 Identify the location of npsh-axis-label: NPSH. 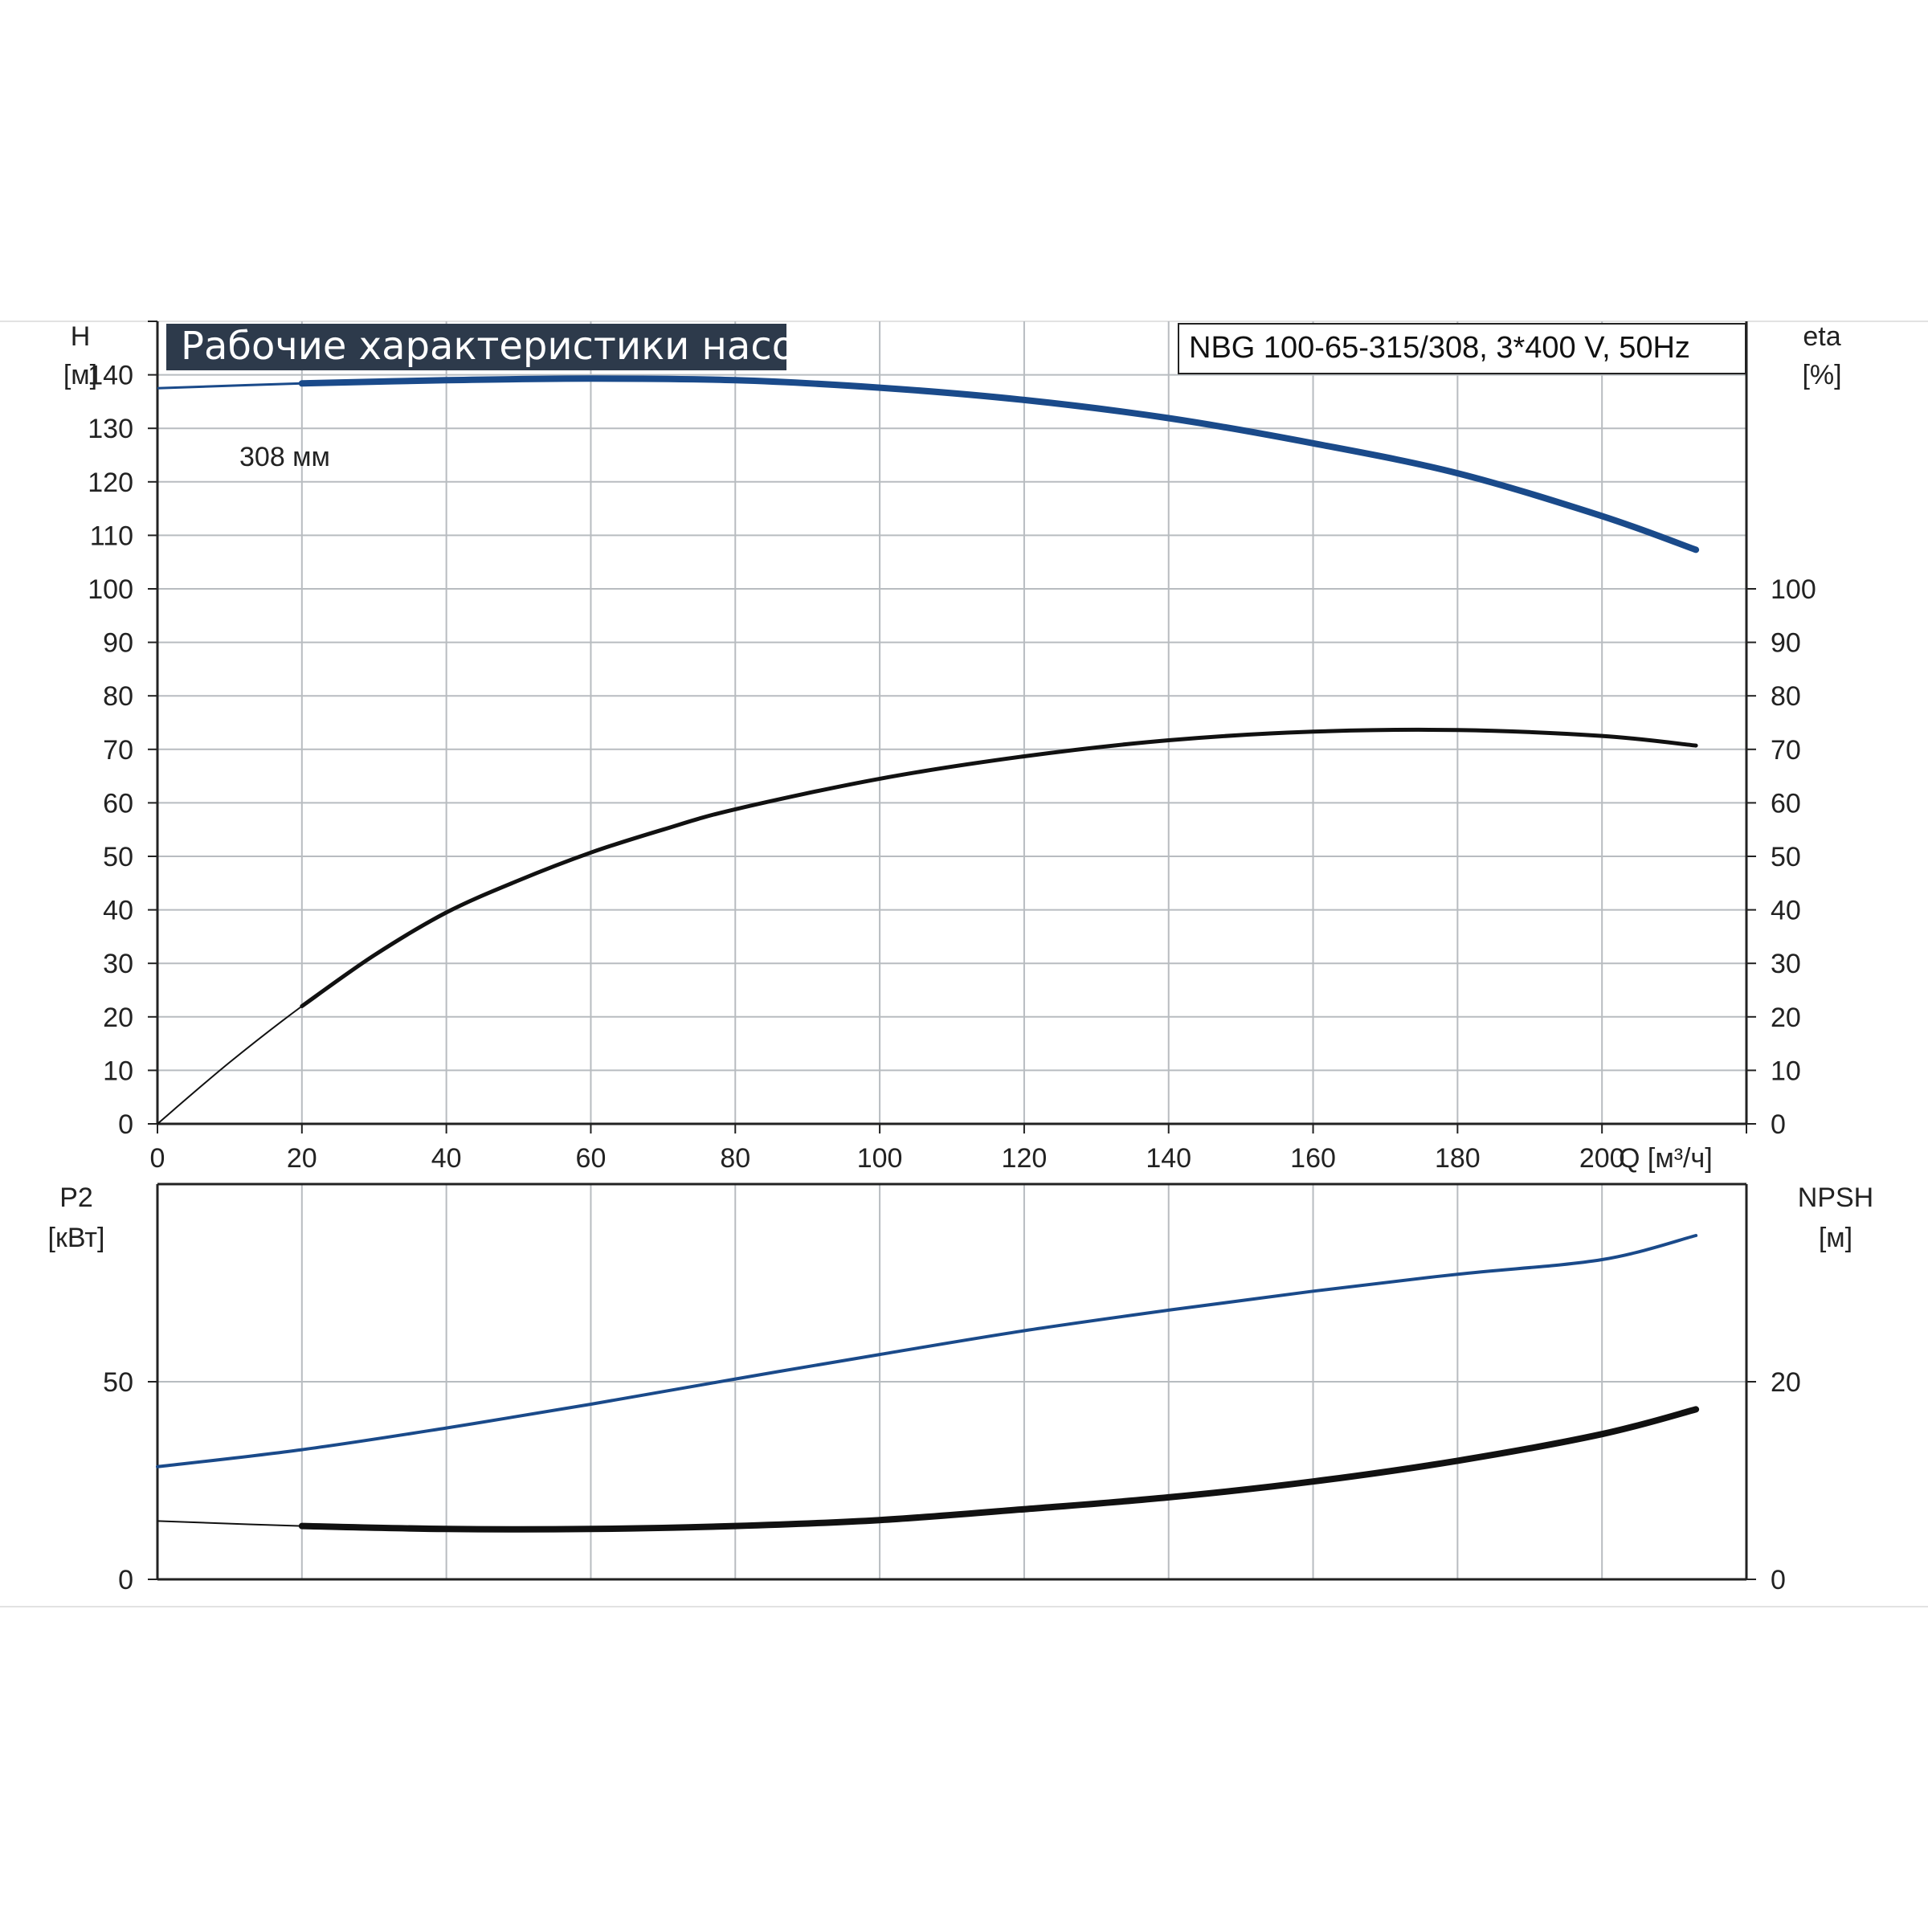
(1836, 1197).